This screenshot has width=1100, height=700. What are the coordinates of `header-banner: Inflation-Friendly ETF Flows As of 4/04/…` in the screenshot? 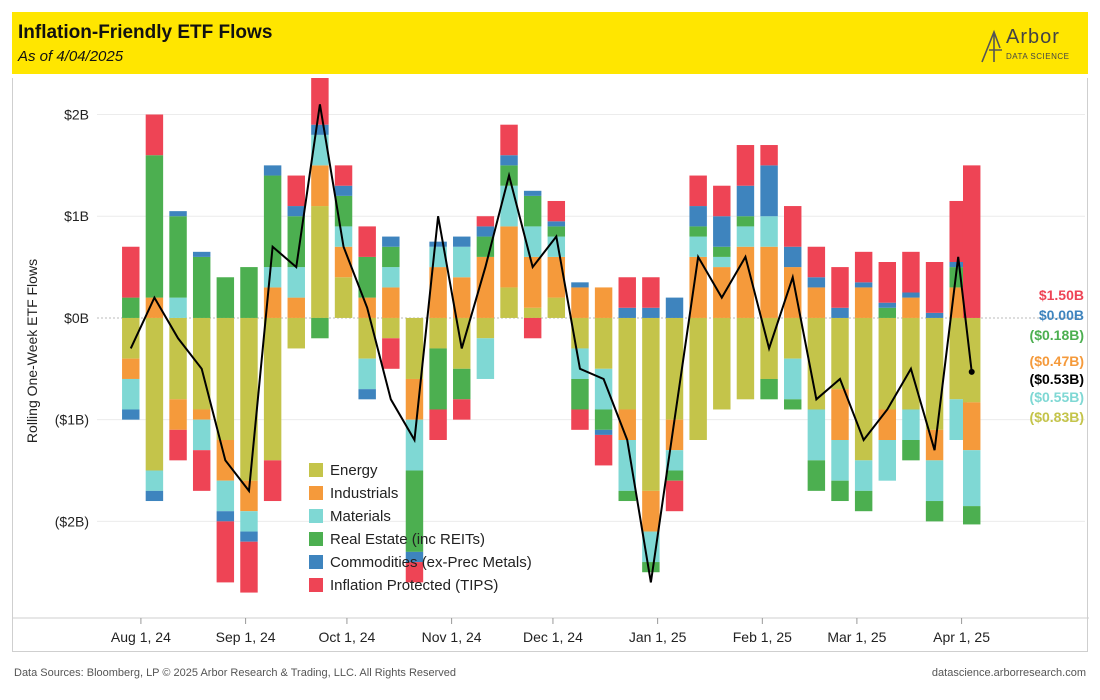 It's located at (550, 43).